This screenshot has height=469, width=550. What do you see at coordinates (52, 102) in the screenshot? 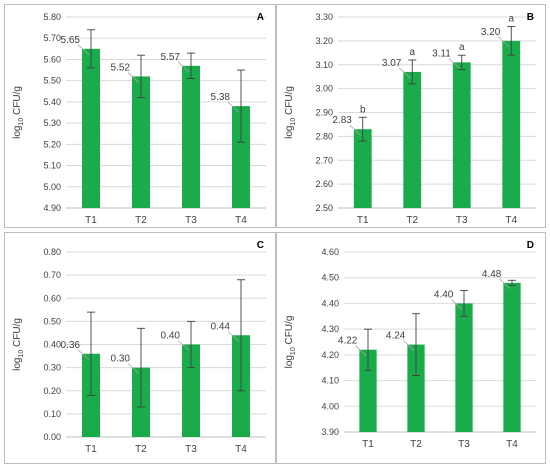
I see `y-tick-label: 5.40` at bounding box center [52, 102].